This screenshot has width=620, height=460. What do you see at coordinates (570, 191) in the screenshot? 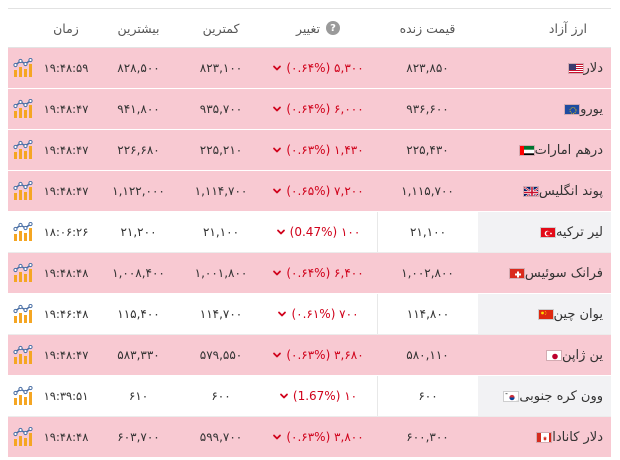
I see `currency-name: پوند انگلیس` at bounding box center [570, 191].